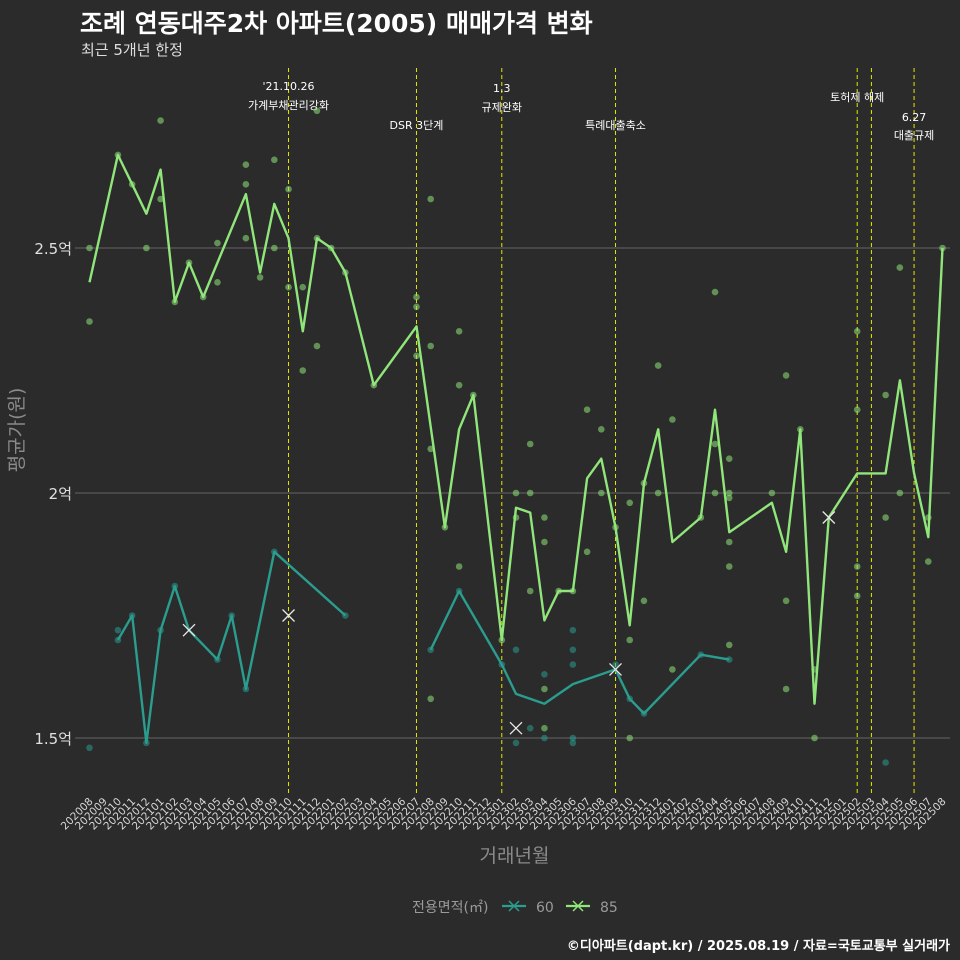  What do you see at coordinates (53, 739) in the screenshot?
I see `y-tick-label: 1.5억` at bounding box center [53, 739].